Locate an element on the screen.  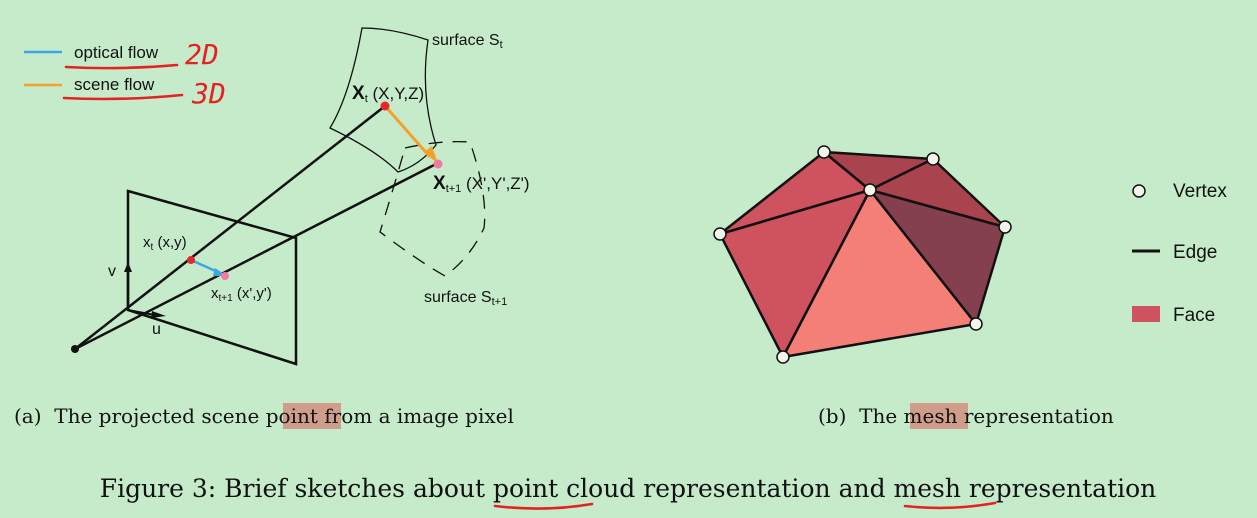
highlight-mesh is located at coordinates (939, 416).